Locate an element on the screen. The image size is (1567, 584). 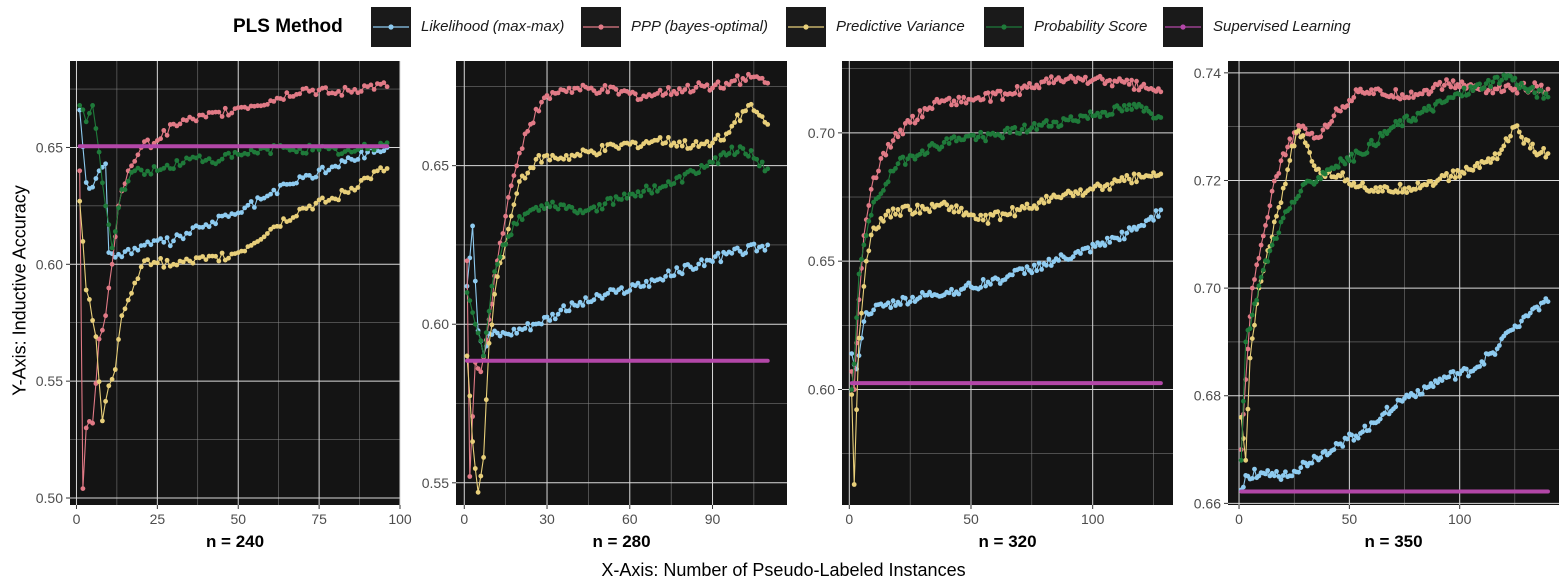
y-tick-label: 0.50 is located at coordinates (49, 498).